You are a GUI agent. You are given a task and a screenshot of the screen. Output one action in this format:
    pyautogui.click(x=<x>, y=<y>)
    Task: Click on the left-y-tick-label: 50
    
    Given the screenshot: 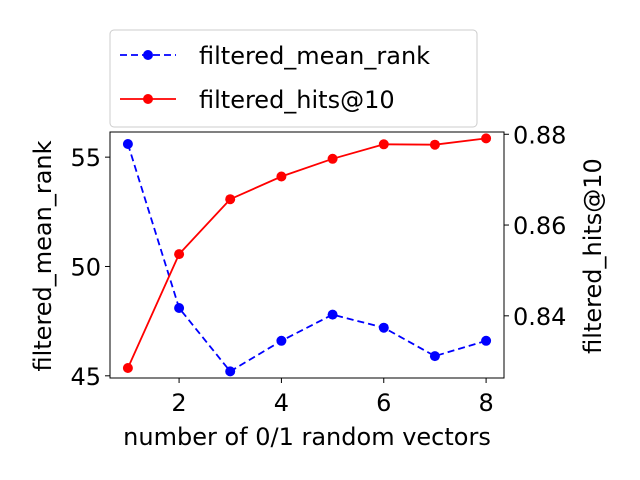 What is the action you would take?
    pyautogui.click(x=85, y=267)
    